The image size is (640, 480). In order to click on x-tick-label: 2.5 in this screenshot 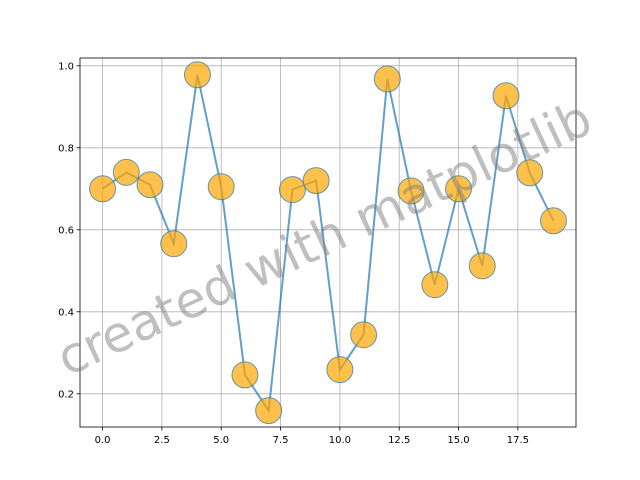, I will do `click(162, 440)`.